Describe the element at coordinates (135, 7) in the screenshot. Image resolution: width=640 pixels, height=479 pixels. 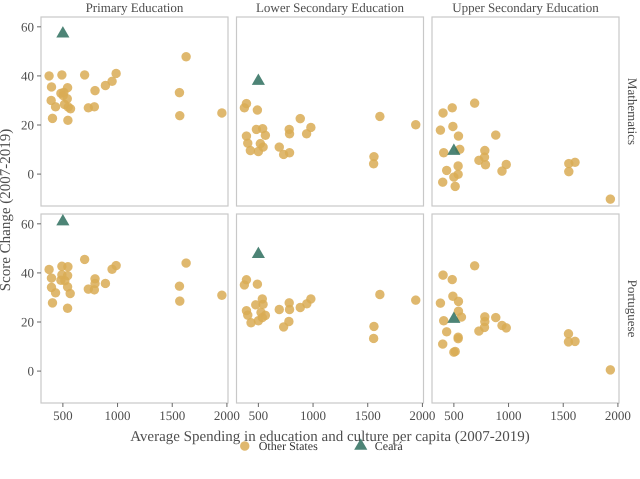
I see `chart-title: Primary Education` at that location.